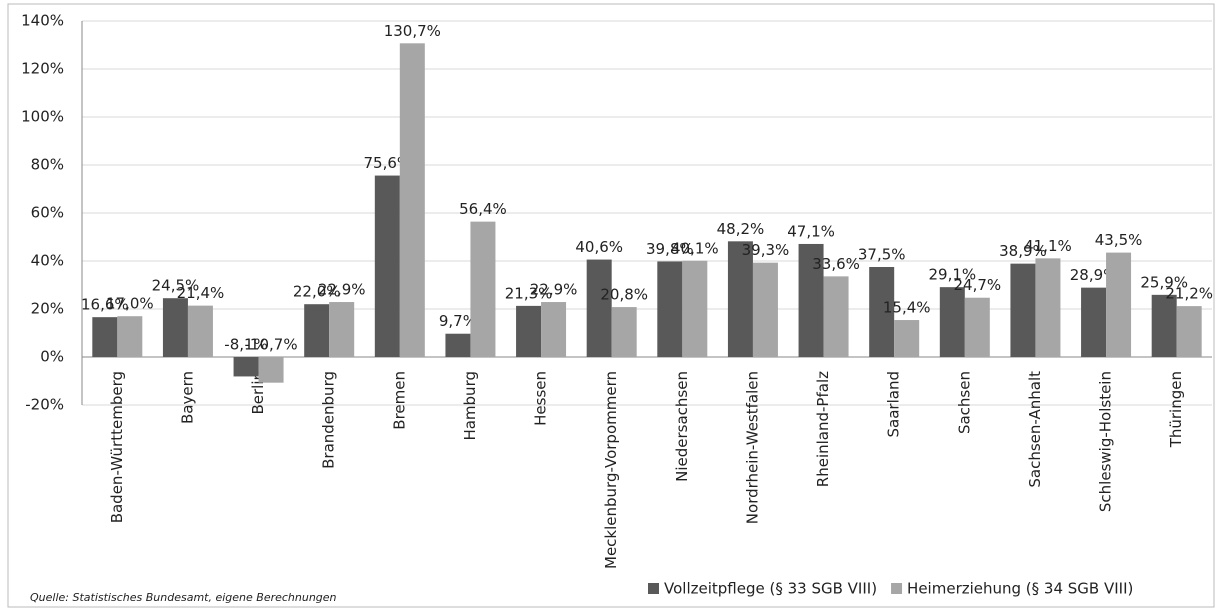 The width and height of the screenshot is (1215, 608). What do you see at coordinates (105, 305) in the screenshot?
I see `value-label: 16,6%` at bounding box center [105, 305].